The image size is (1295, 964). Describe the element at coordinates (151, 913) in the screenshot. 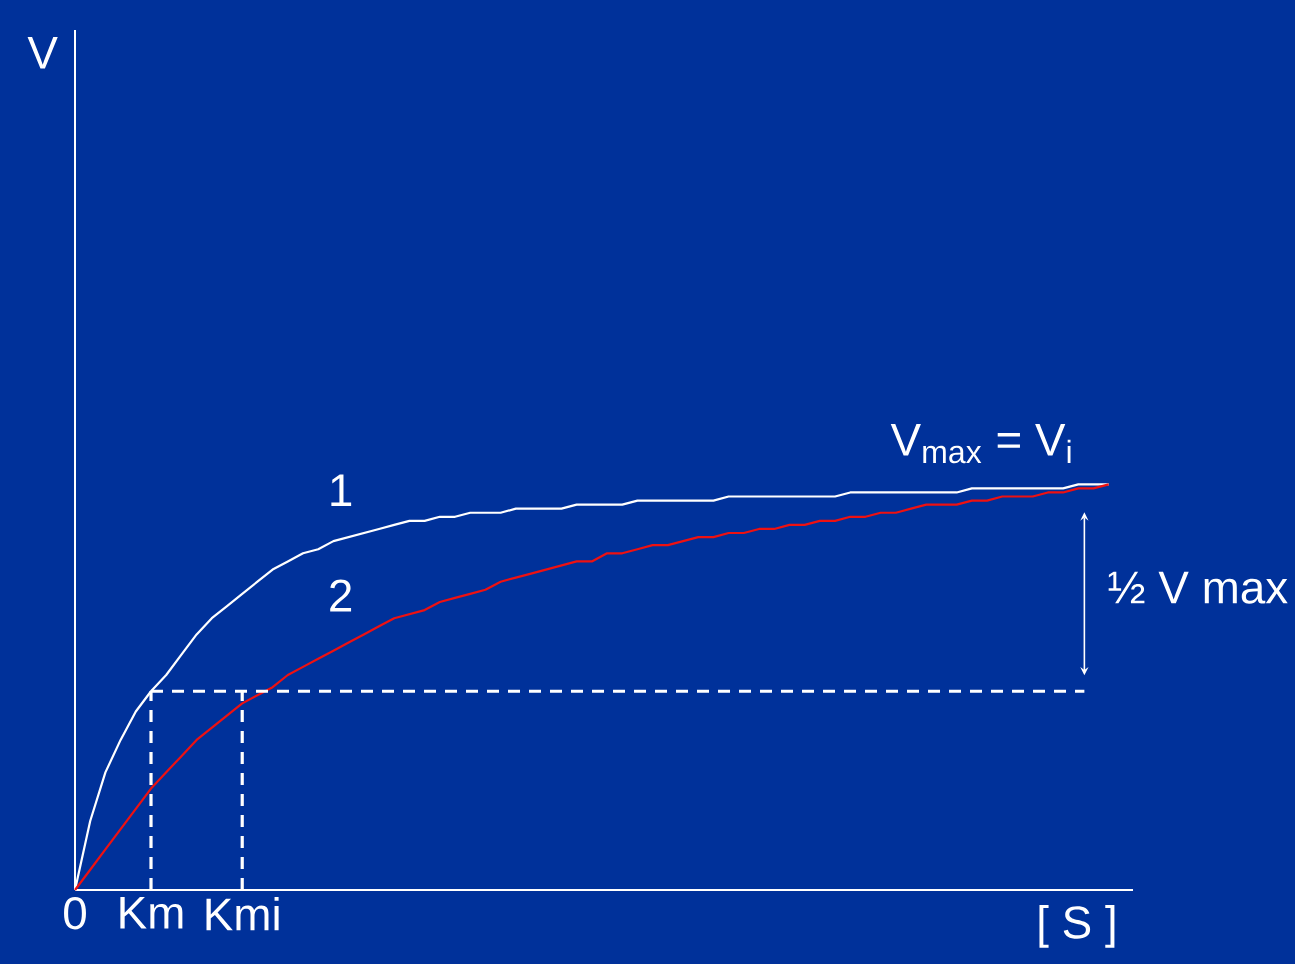

I see `x-tick-label: Km` at that location.